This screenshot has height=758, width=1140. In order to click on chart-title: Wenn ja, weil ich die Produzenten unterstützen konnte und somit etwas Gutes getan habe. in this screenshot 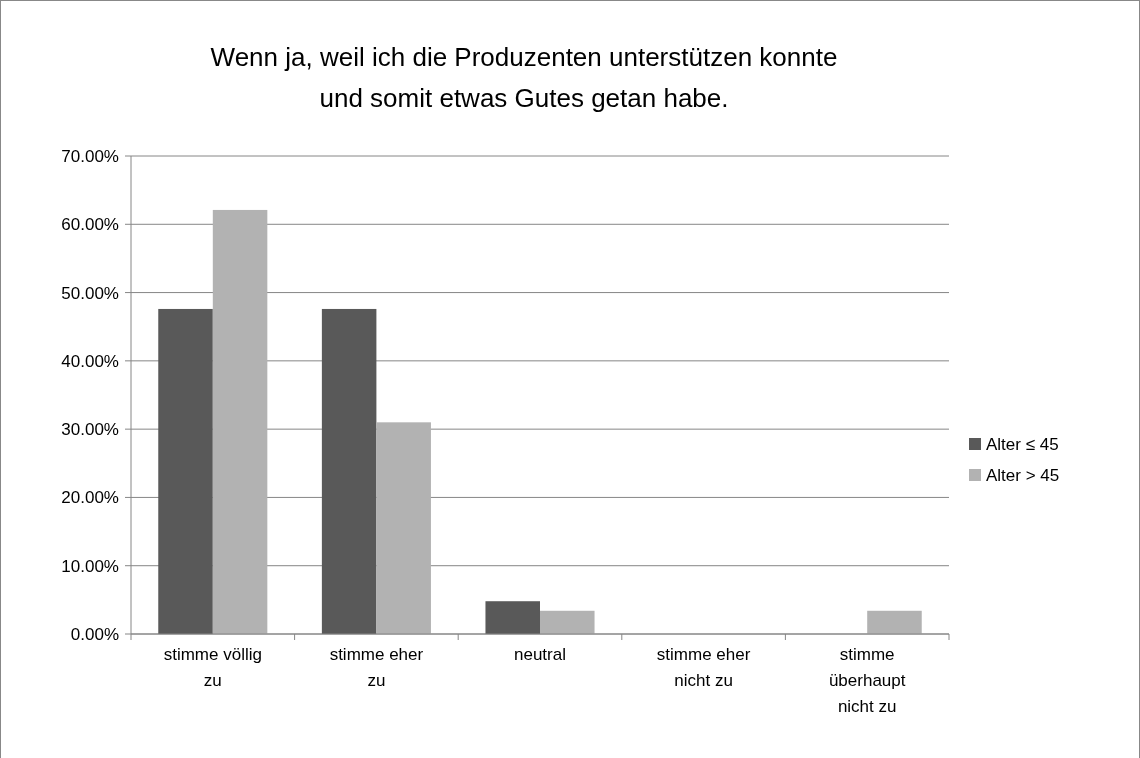, I will do `click(524, 77)`.